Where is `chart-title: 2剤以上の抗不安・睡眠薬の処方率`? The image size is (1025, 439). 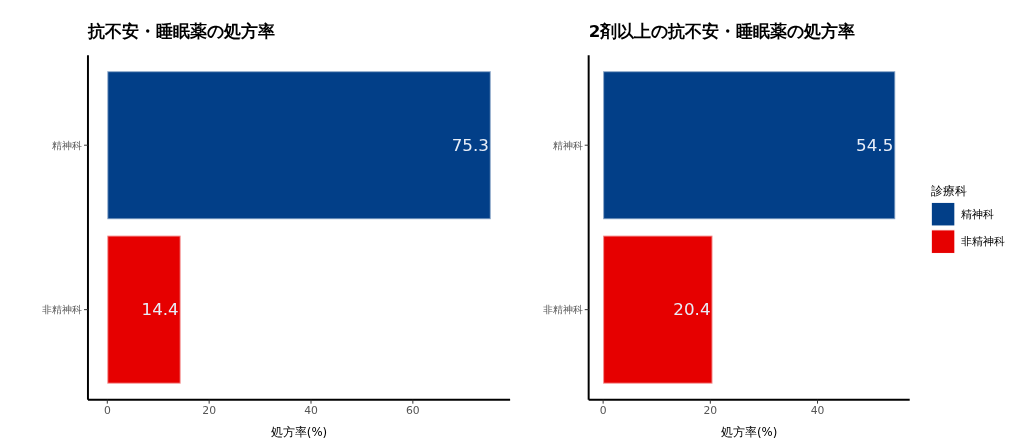
chart-title: 2剤以上の抗不安・睡眠薬の処方率 is located at coordinates (722, 32).